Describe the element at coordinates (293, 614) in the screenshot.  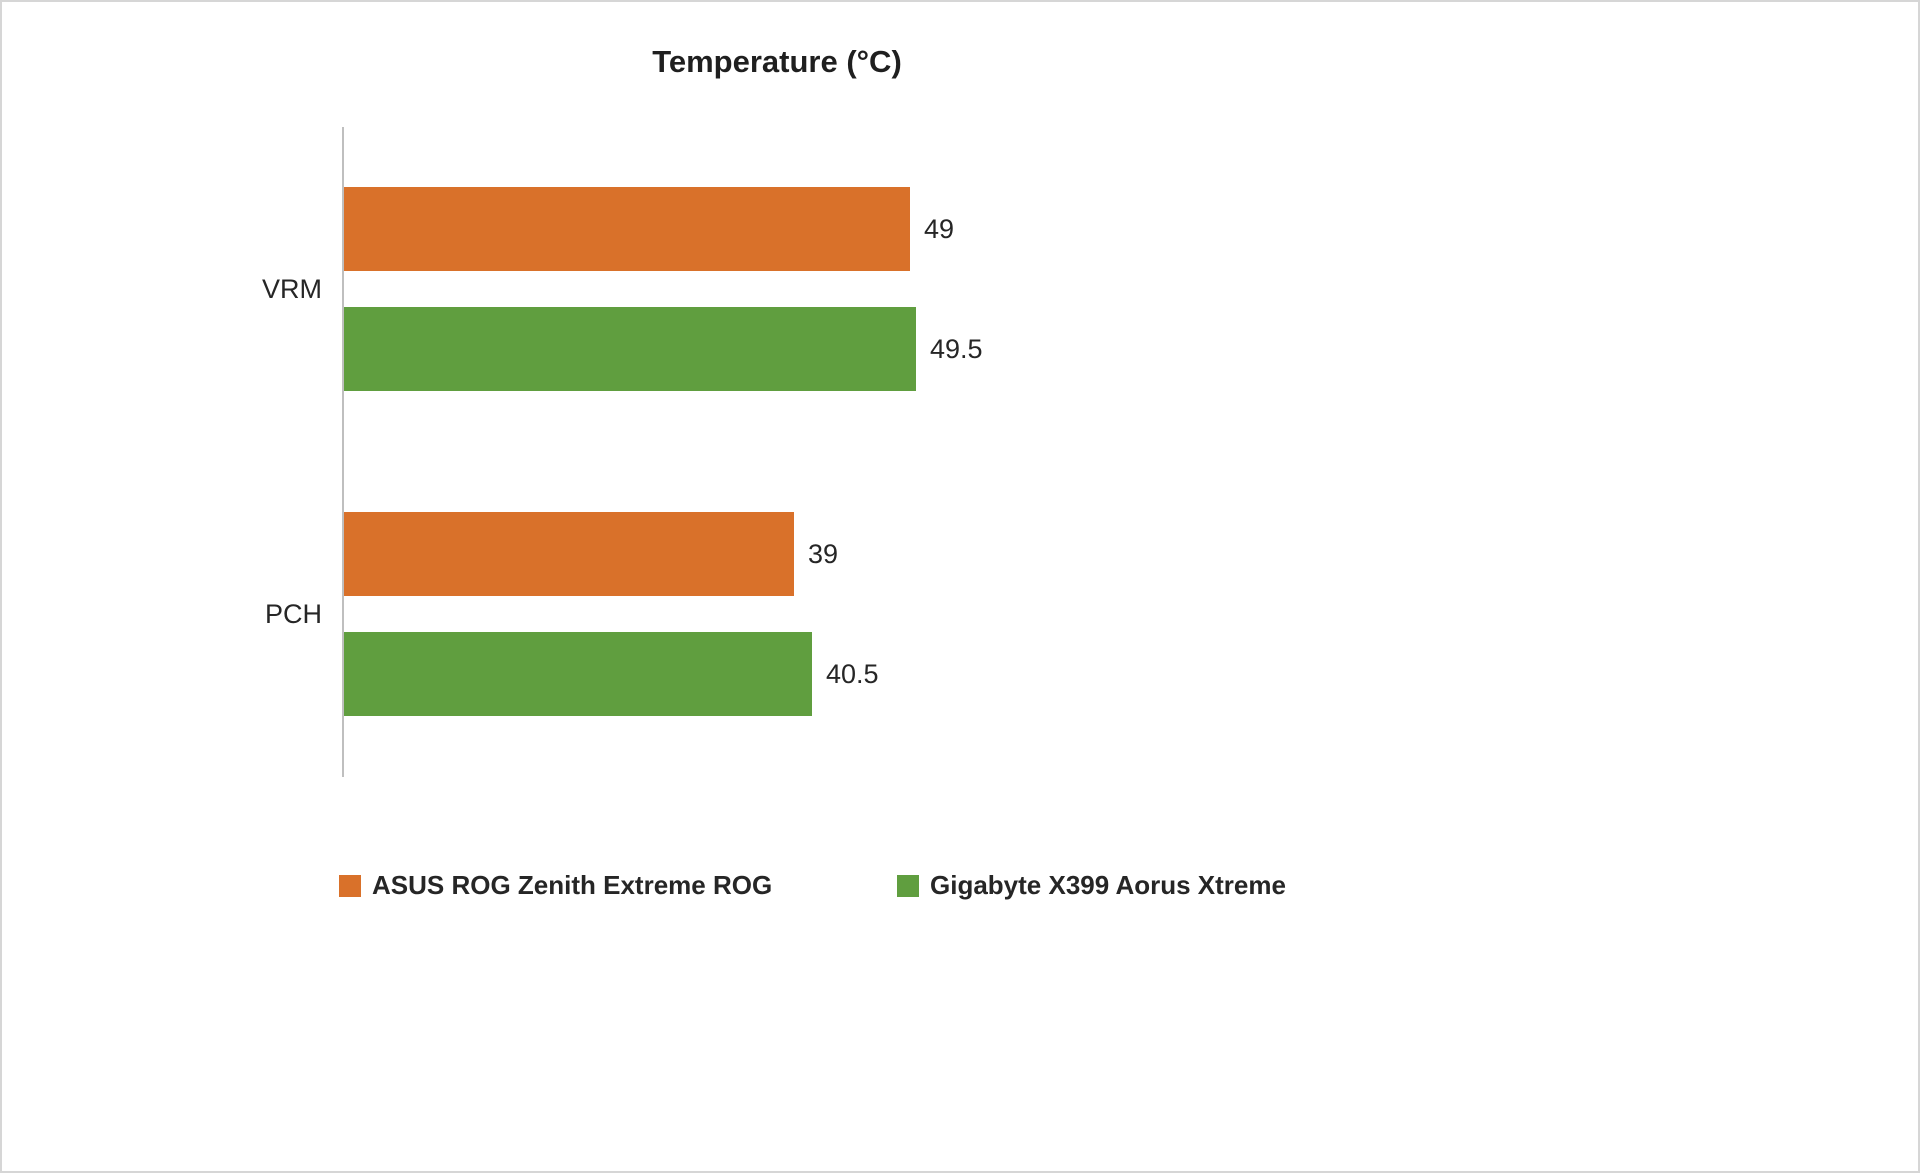
I see `category-label: PCH` at that location.